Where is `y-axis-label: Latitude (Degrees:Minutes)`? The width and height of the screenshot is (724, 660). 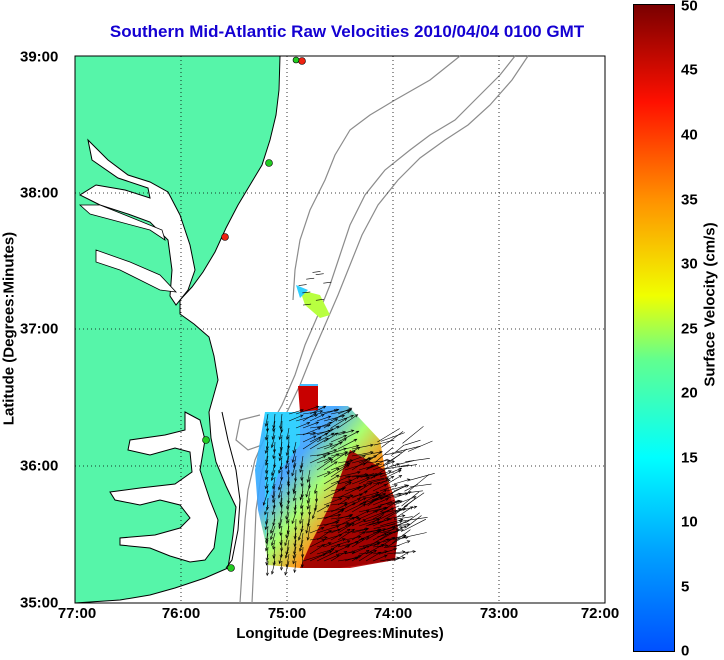
y-axis-label: Latitude (Degrees:Minutes) is located at coordinates (9, 329).